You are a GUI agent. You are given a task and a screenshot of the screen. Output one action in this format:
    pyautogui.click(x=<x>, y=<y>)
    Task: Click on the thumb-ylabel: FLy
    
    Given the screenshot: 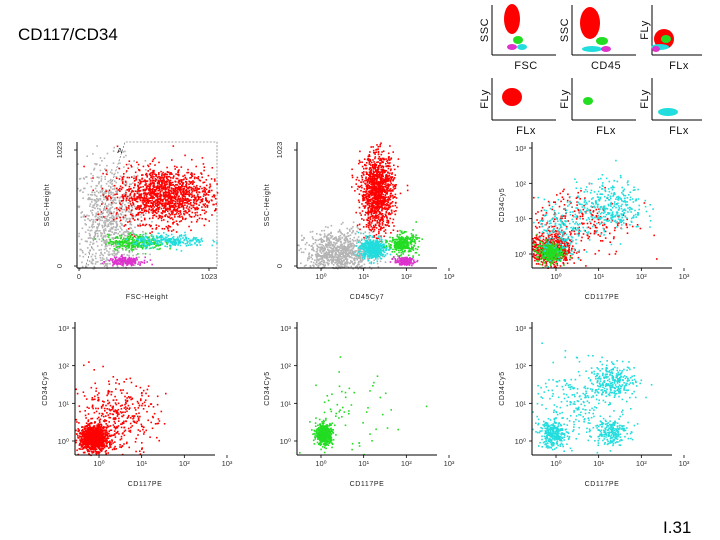 What is the action you would take?
    pyautogui.click(x=645, y=29)
    